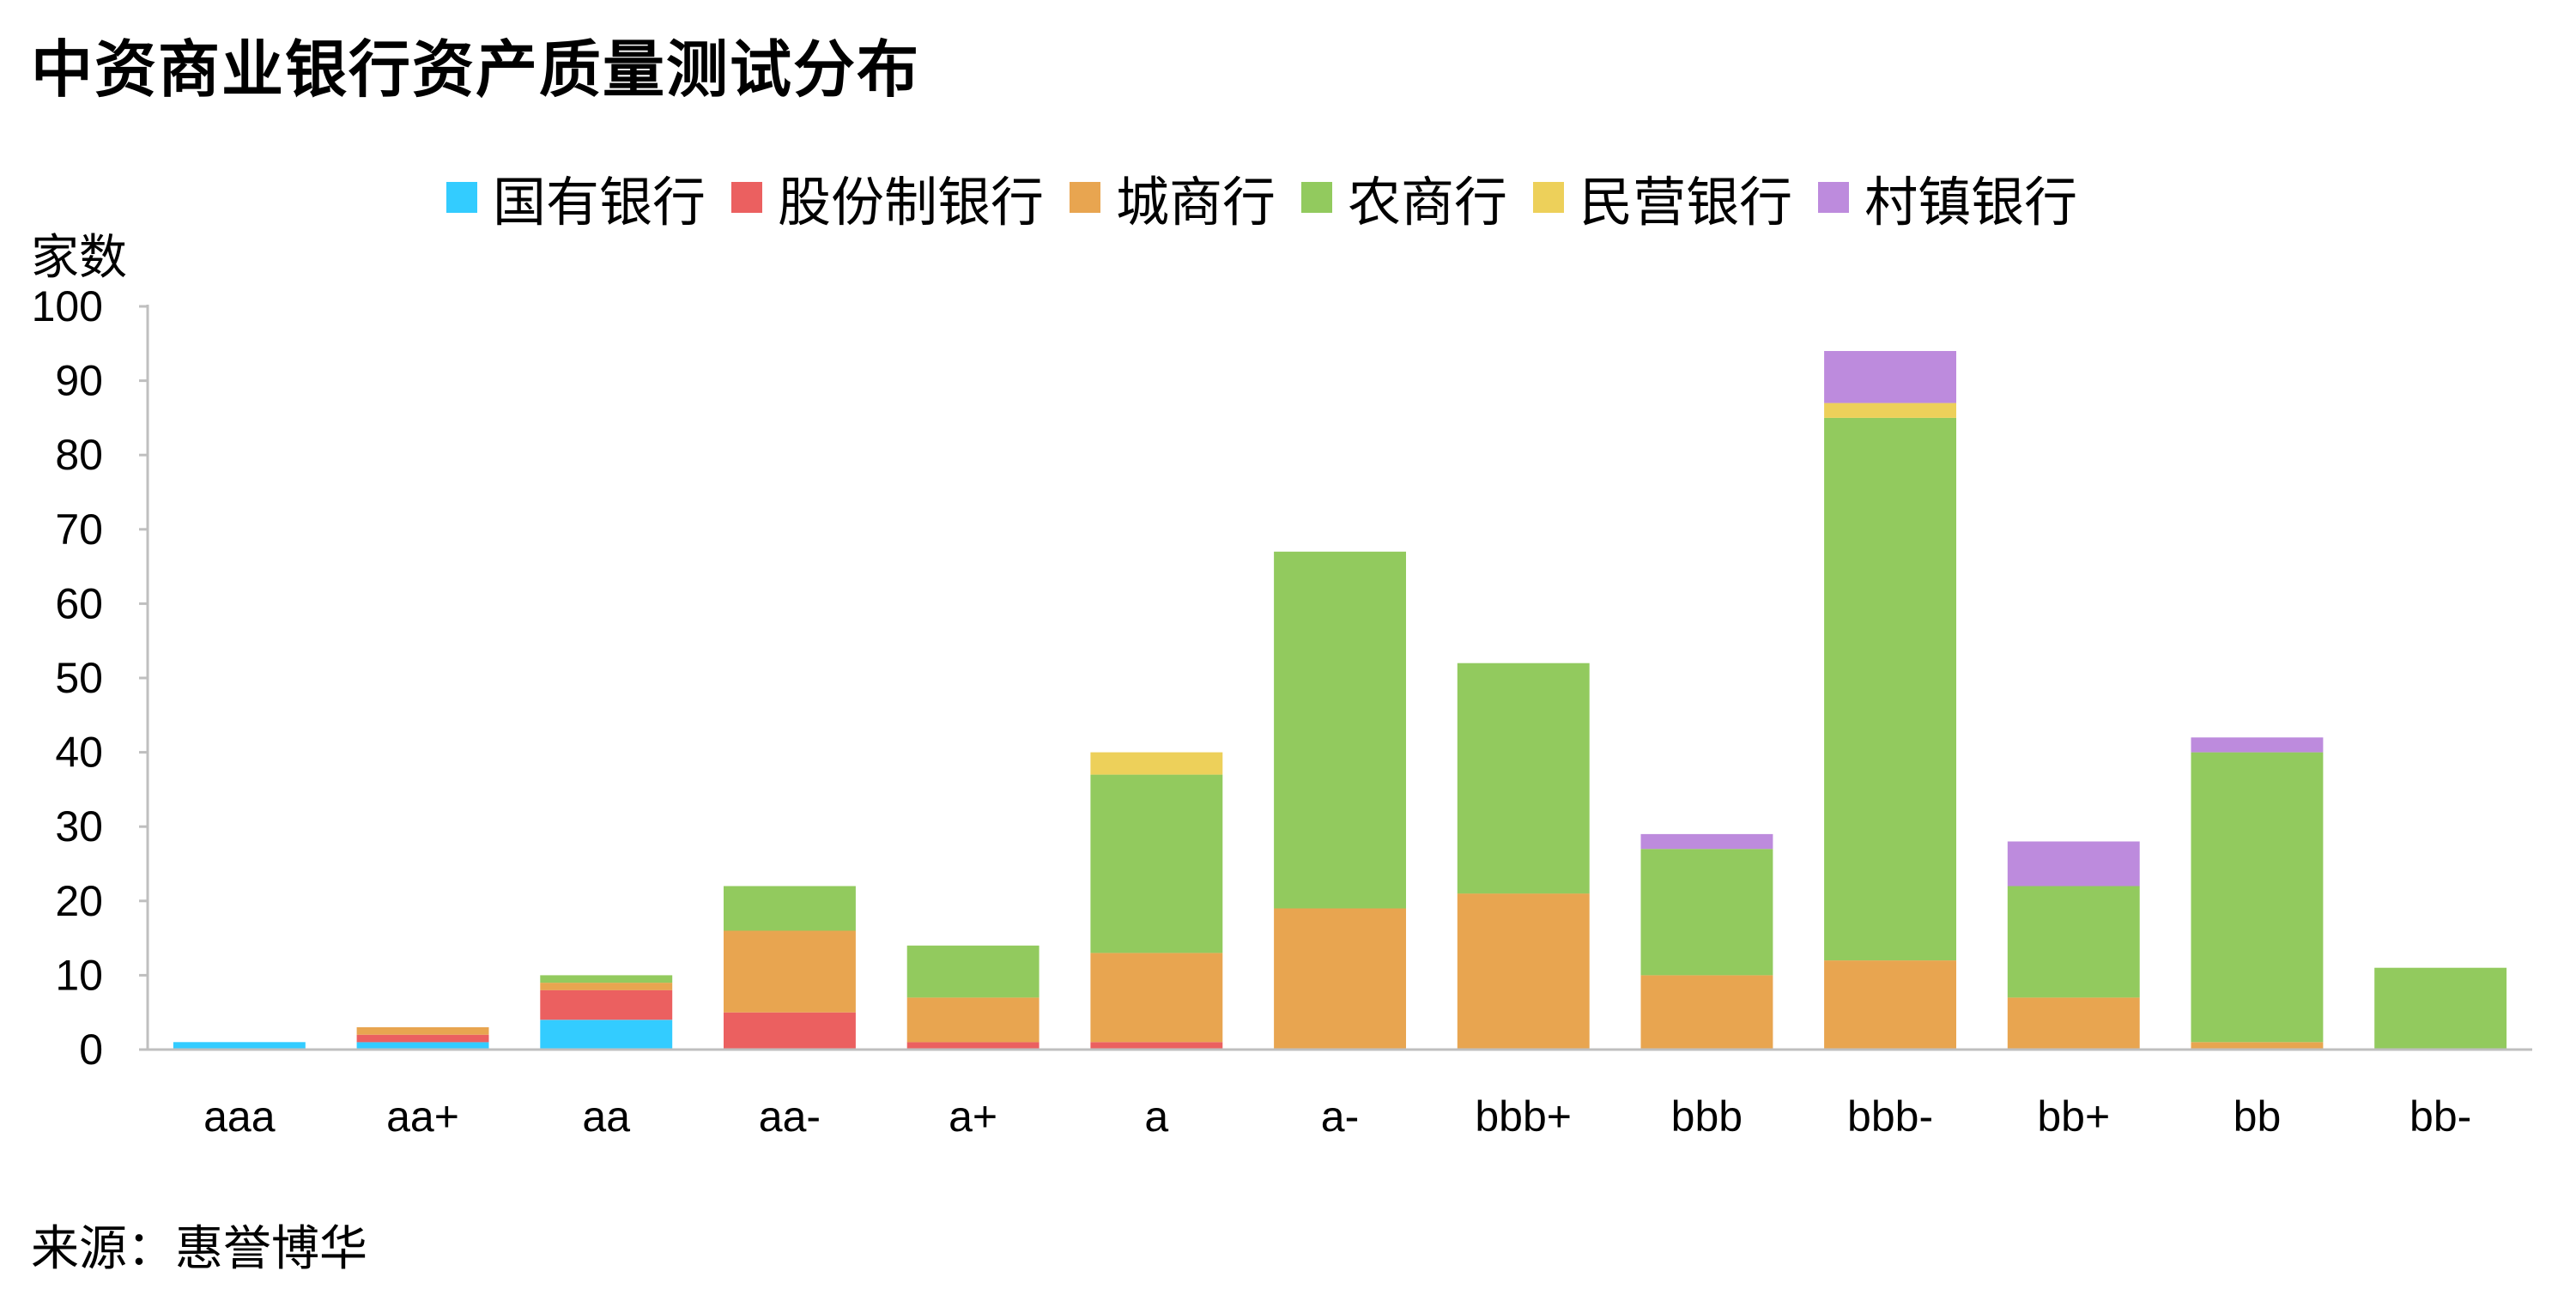 The height and width of the screenshot is (1289, 2576). Describe the element at coordinates (79, 529) in the screenshot. I see `y-tick-label: 70` at that location.